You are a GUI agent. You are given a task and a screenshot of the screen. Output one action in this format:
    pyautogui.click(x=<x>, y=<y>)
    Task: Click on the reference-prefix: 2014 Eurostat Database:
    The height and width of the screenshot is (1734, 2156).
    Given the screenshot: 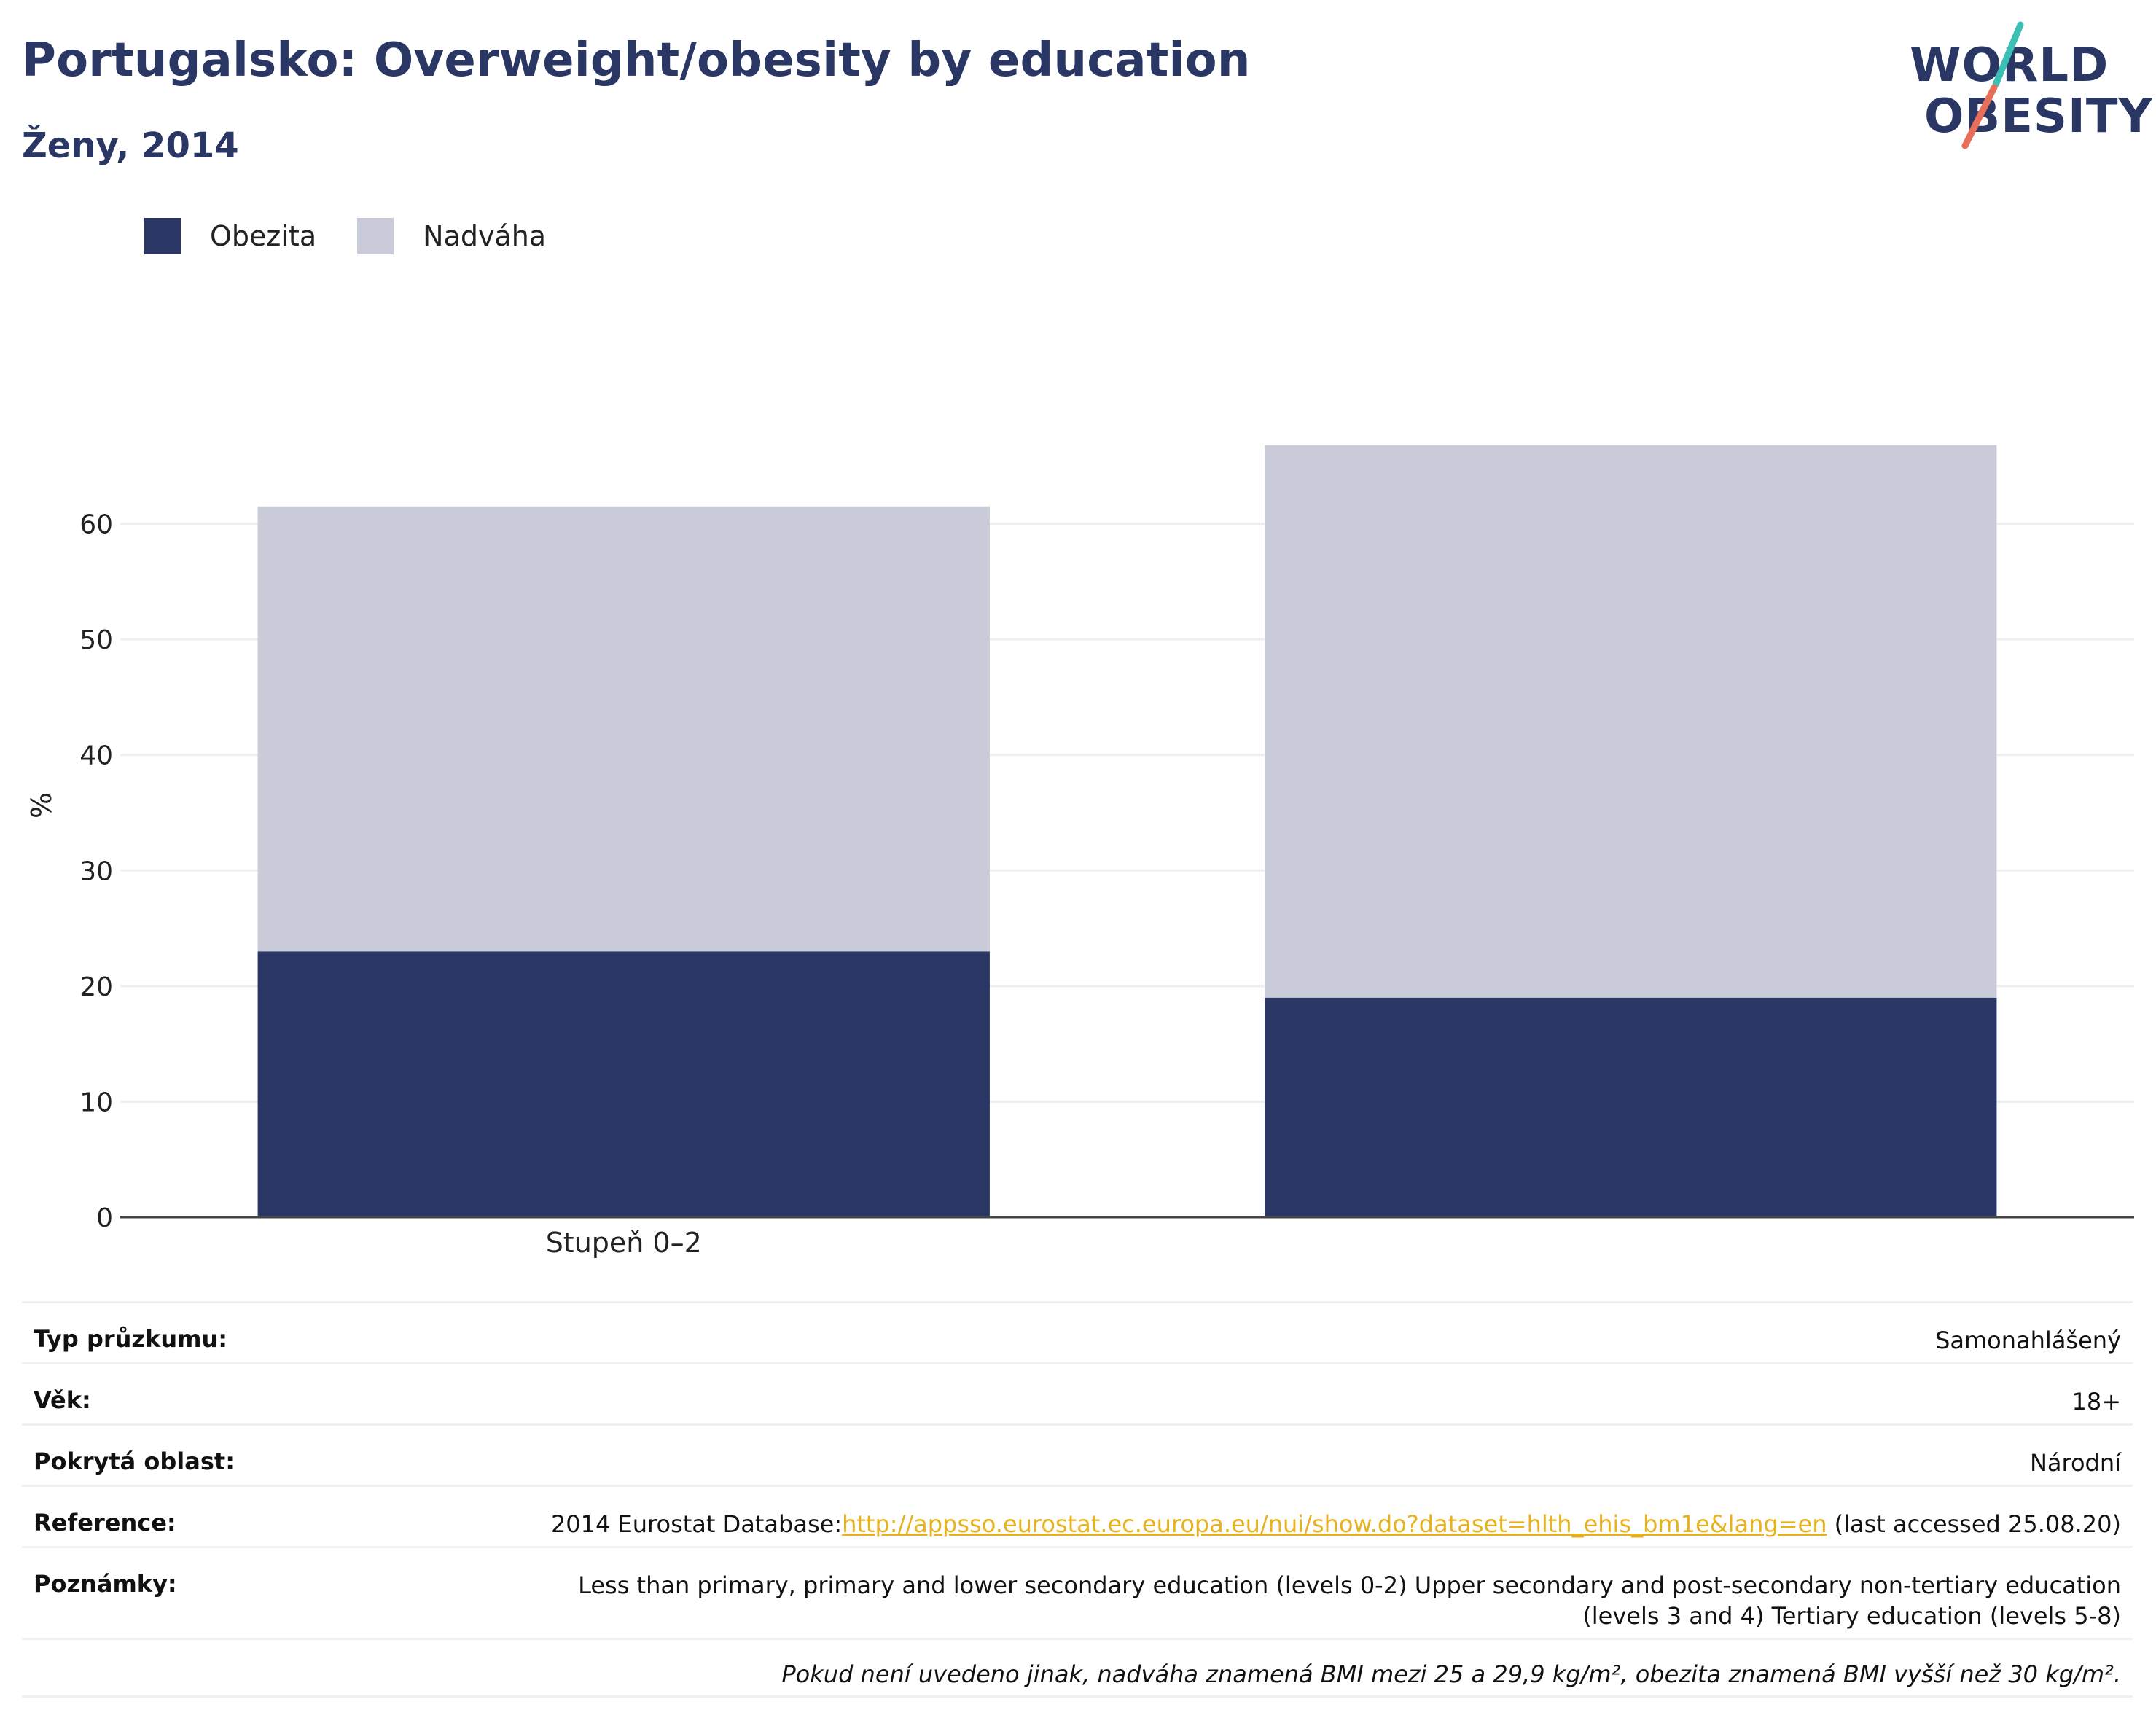 What is the action you would take?
    pyautogui.click(x=697, y=1524)
    